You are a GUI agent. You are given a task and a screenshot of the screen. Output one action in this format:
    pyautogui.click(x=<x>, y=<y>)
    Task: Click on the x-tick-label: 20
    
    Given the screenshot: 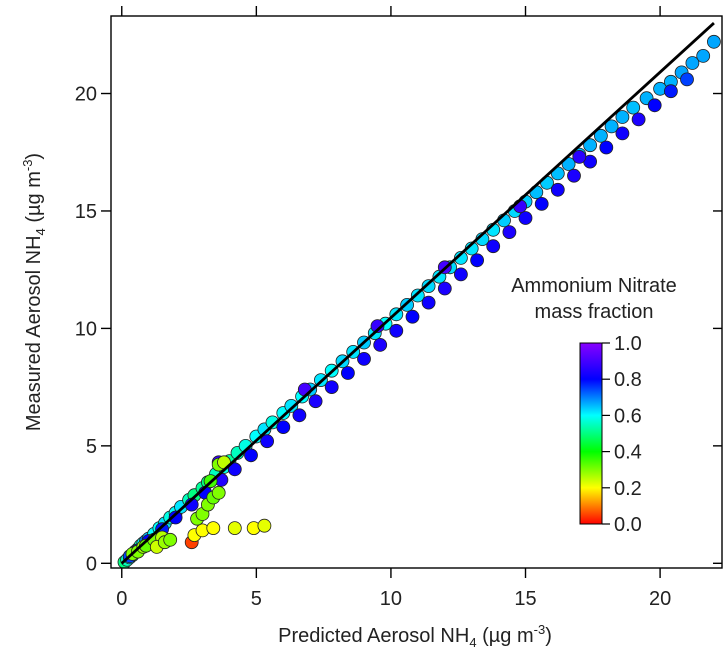 What is the action you would take?
    pyautogui.click(x=660, y=599)
    